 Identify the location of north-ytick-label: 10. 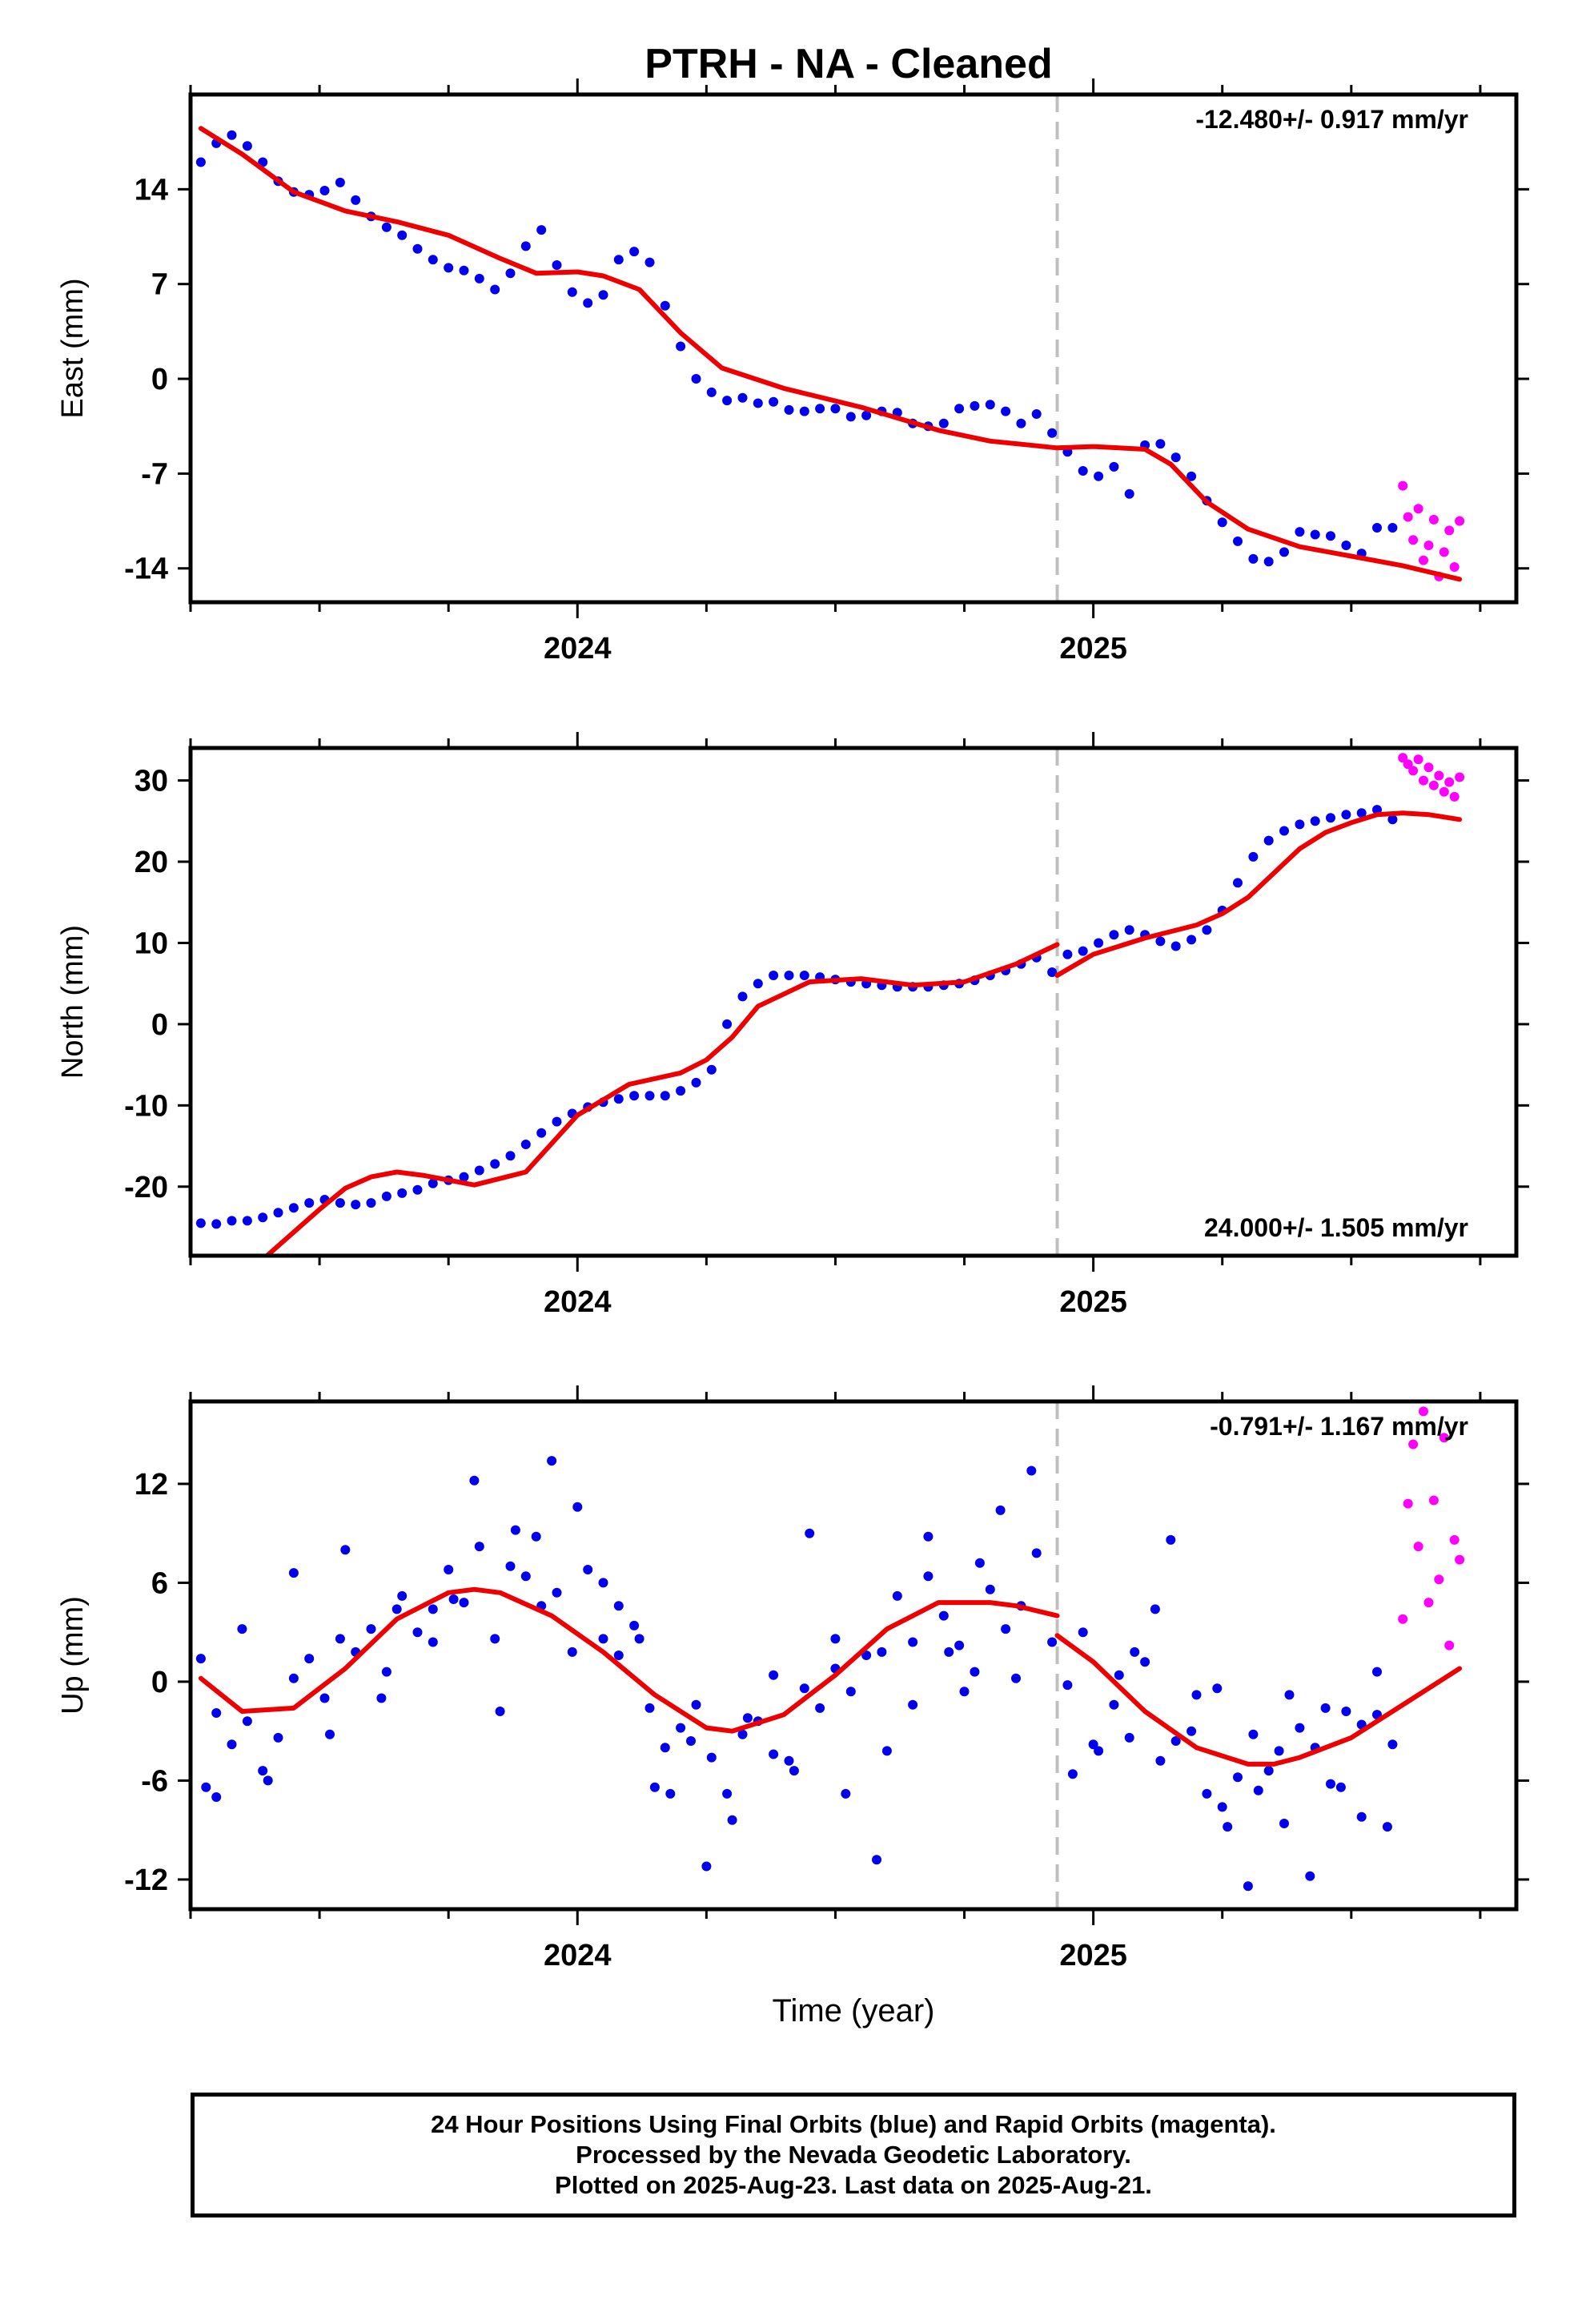
(151, 944).